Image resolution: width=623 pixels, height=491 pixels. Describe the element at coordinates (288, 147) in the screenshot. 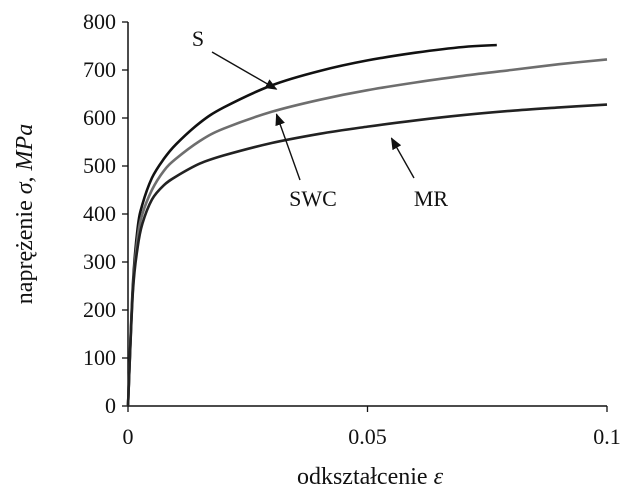

I see `annotation-arrow-swc` at that location.